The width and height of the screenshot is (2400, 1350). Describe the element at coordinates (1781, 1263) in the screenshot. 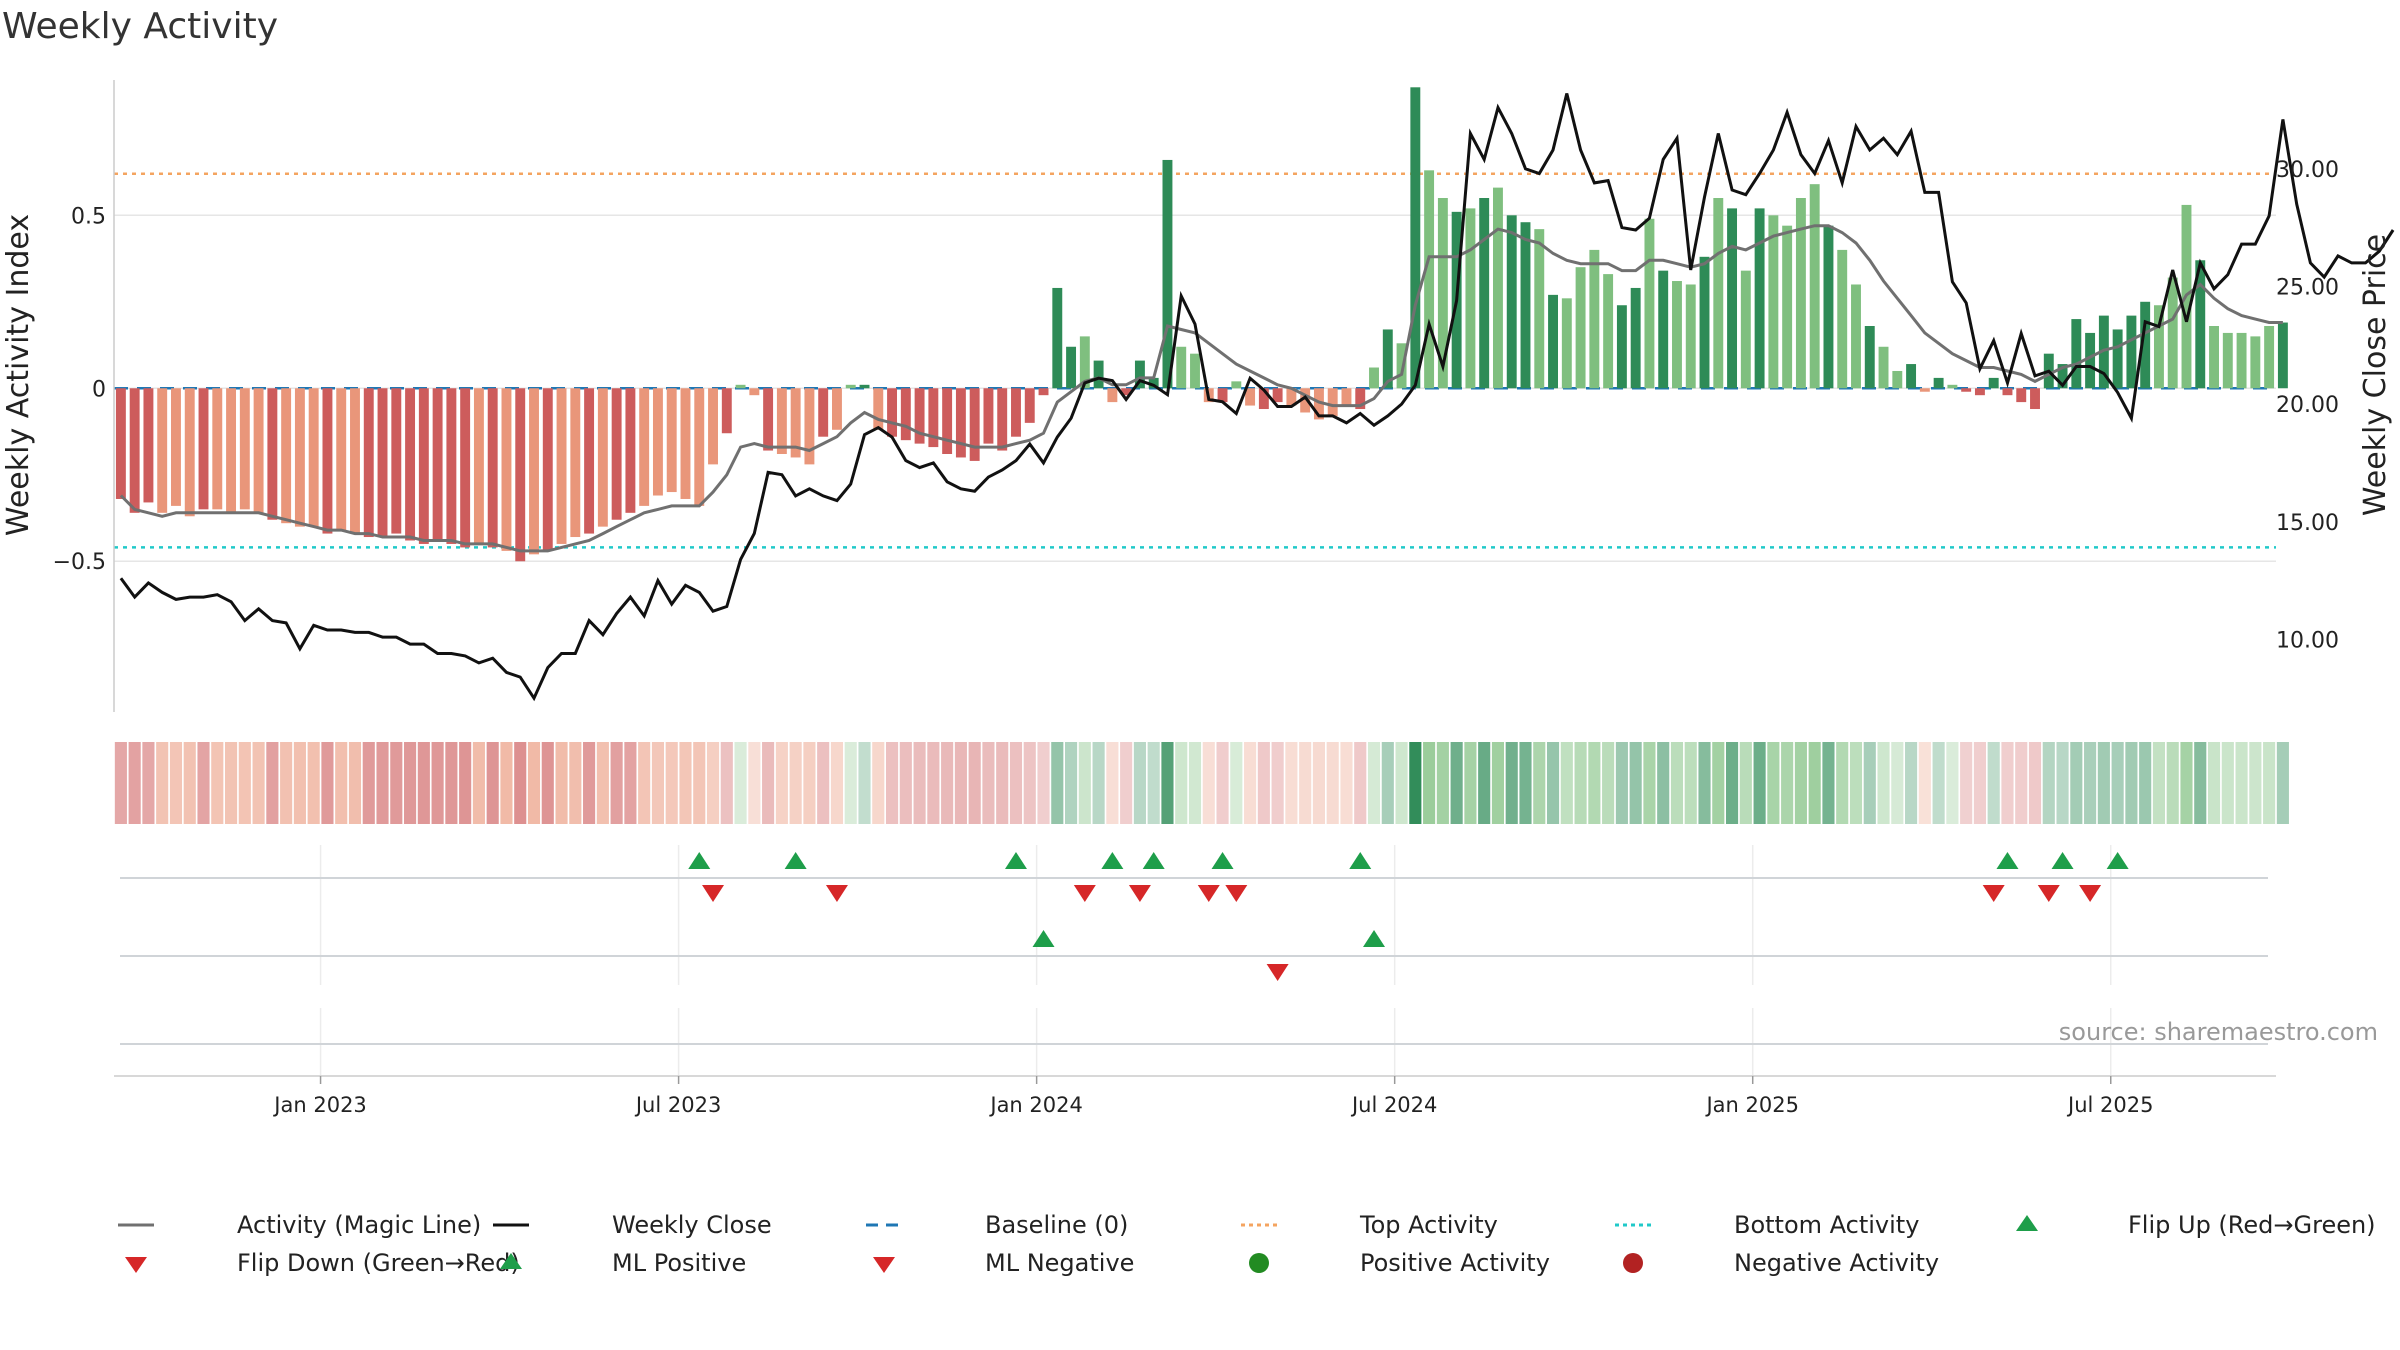

I see `legend-item: Negative Activity` at that location.